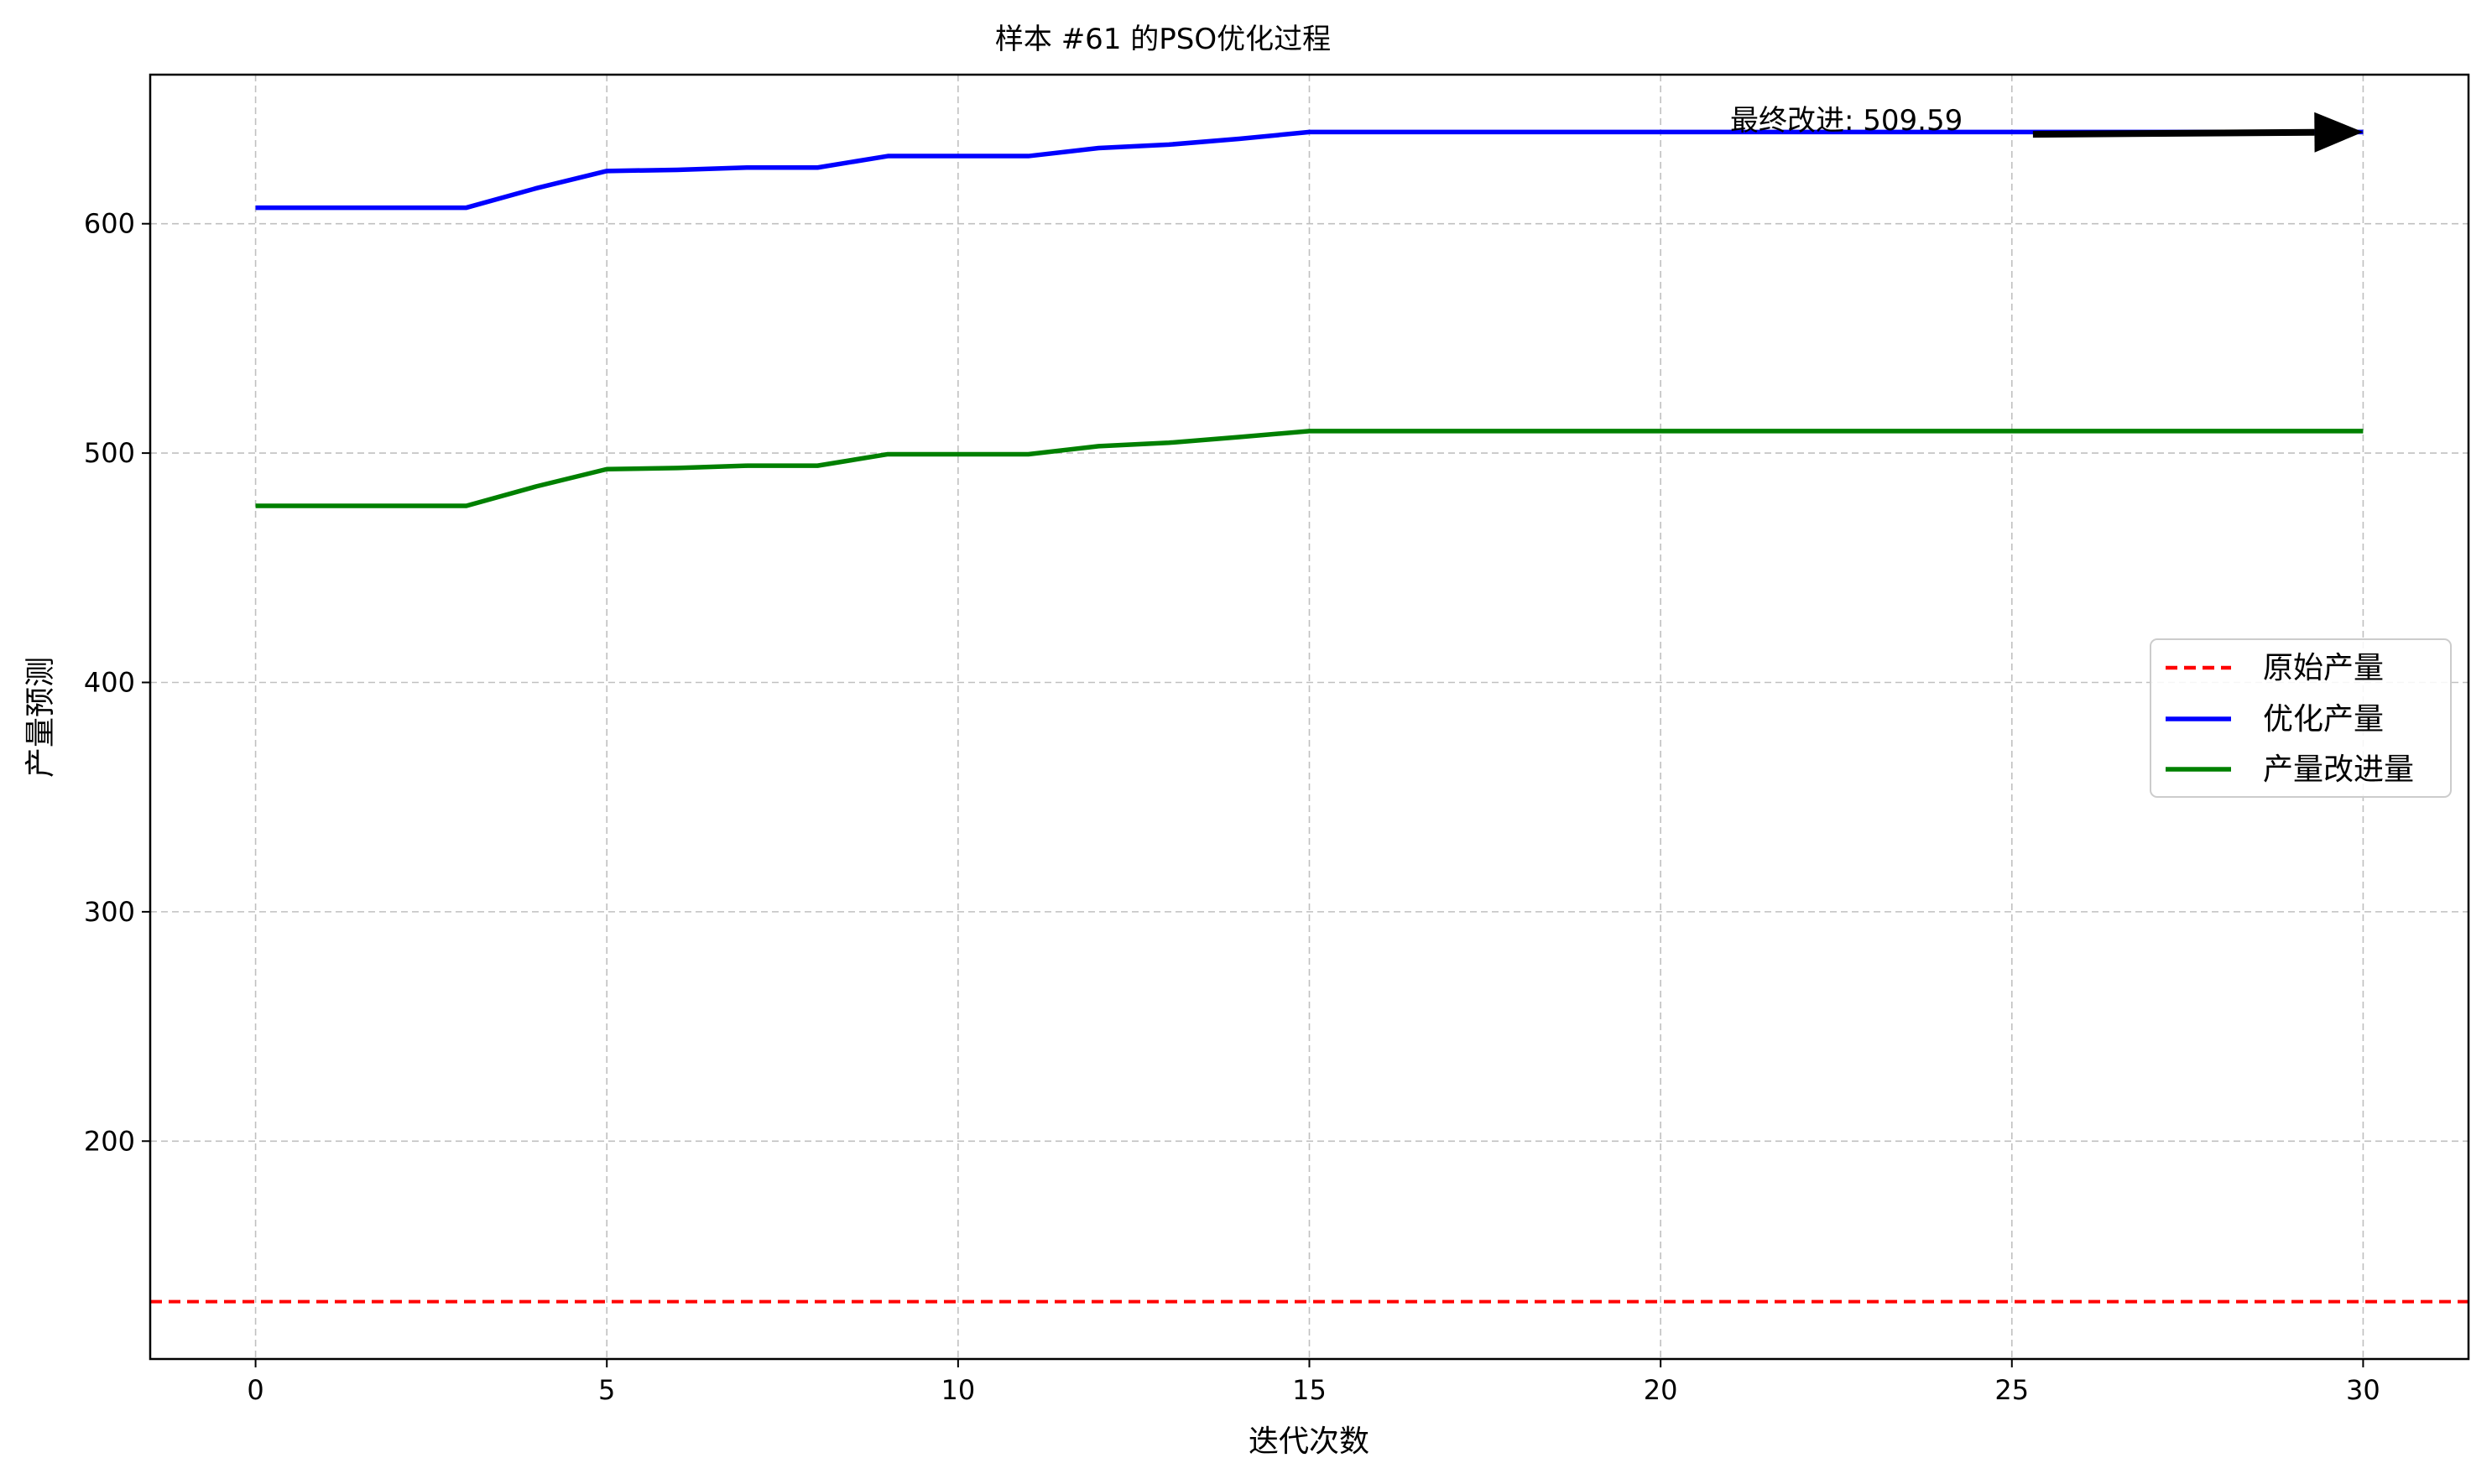  I want to click on x-axis-label: 迭代次数, so click(1309, 1441).